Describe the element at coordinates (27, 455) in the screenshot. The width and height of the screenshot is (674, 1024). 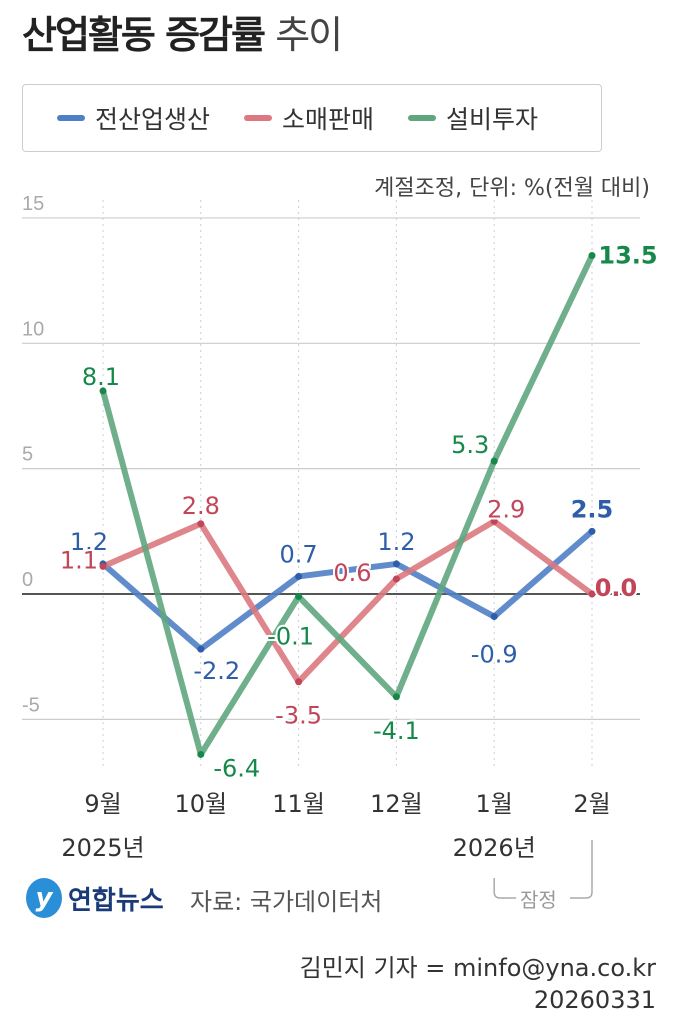
I see `y-tick-label: 5` at that location.